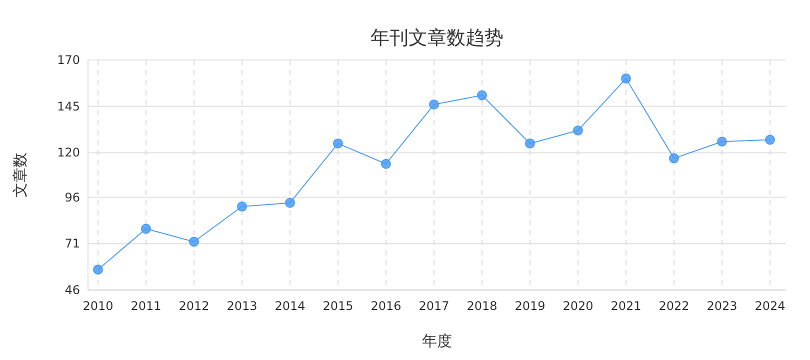  I want to click on x-axis-title: 年度, so click(437, 341).